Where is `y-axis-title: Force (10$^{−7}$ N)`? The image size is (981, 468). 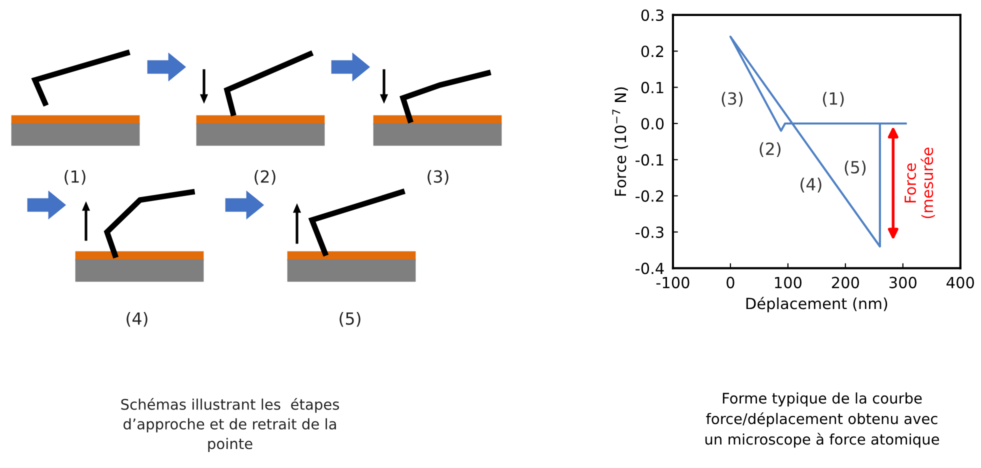
y-axis-title: Force (10$^{−7}$ N) is located at coordinates (620, 141).